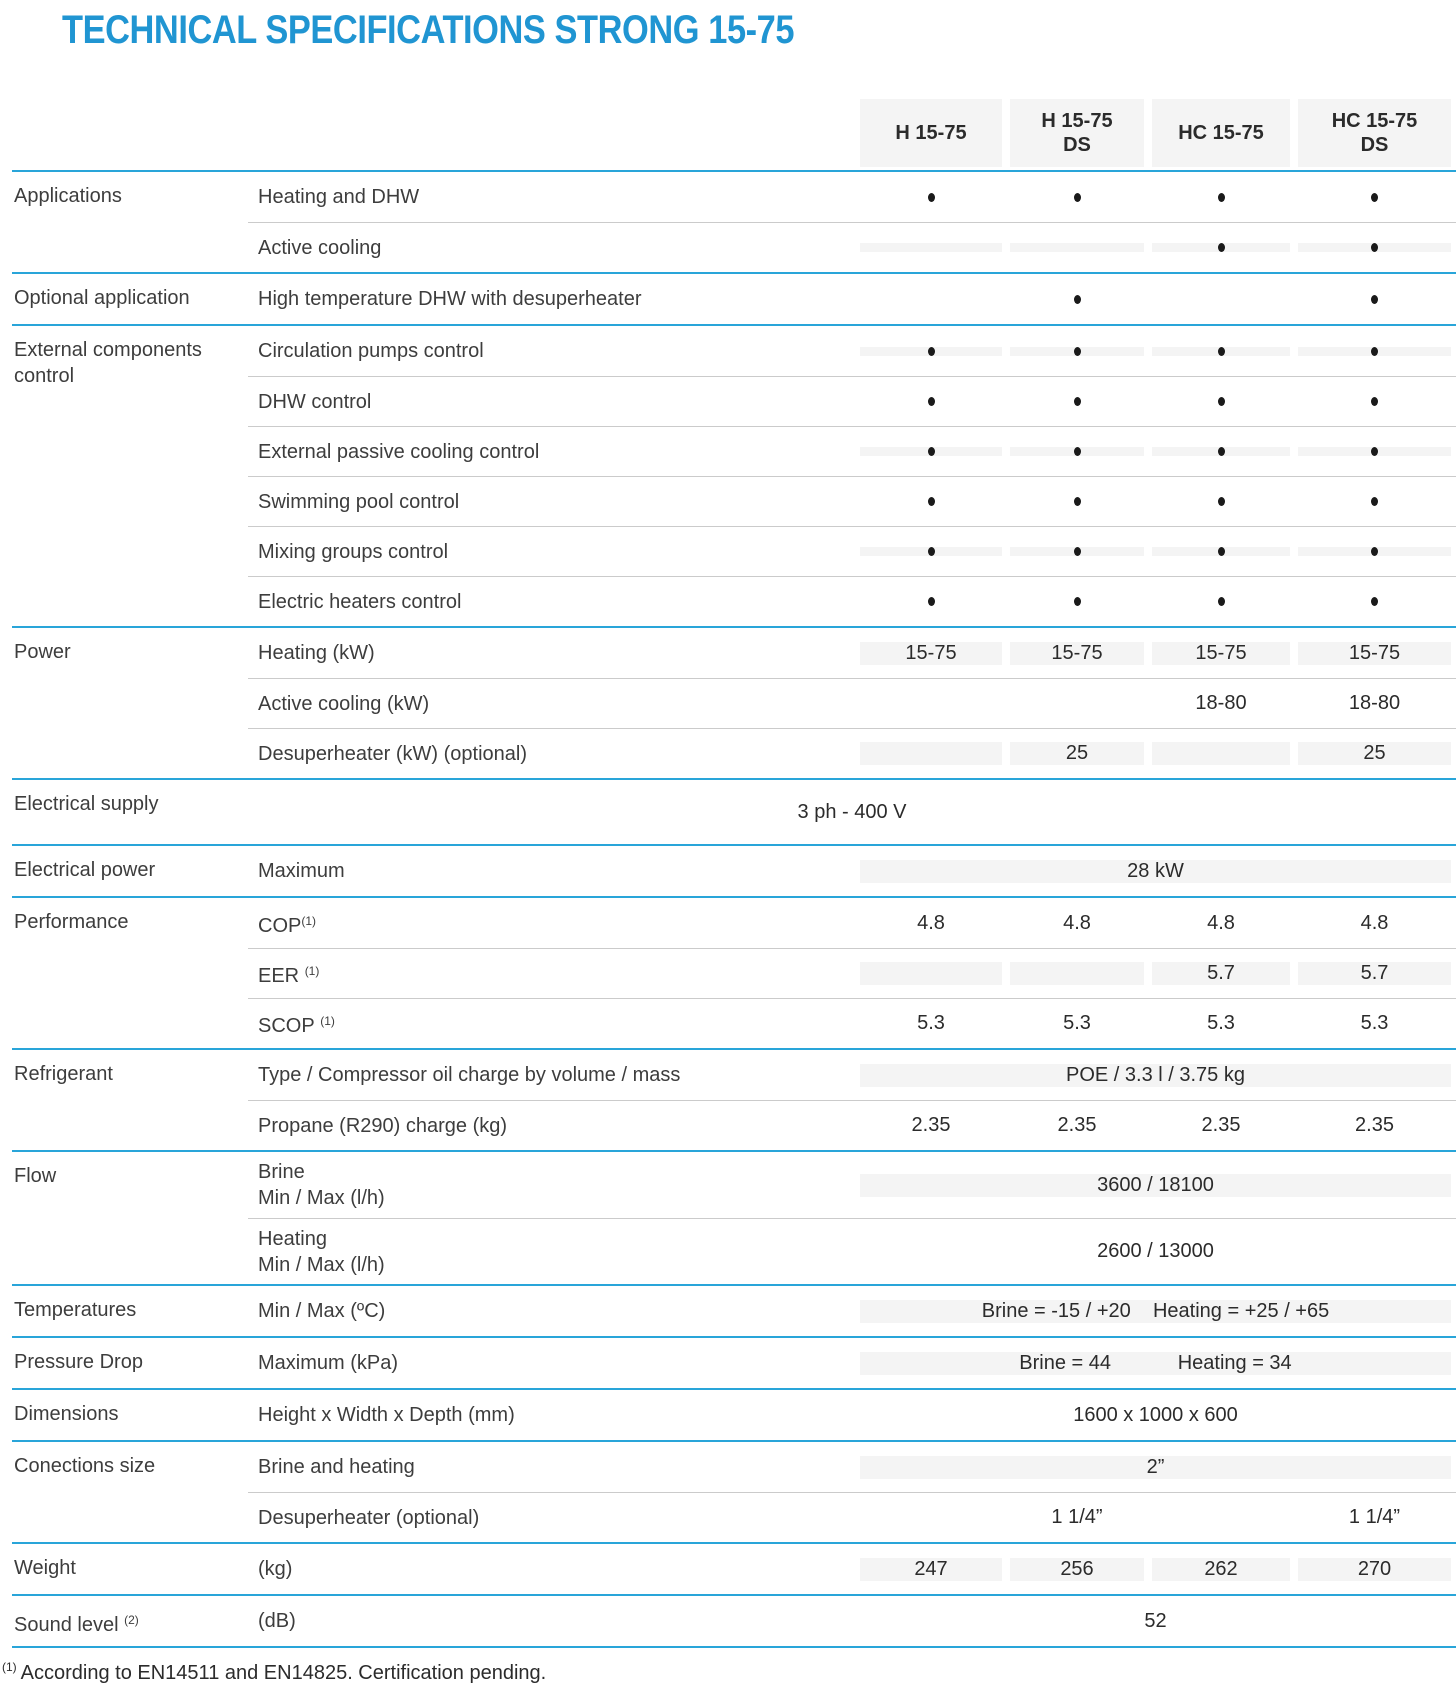 The image size is (1456, 1685). Describe the element at coordinates (328, 1363) in the screenshot. I see `row-label: Maximum (kPa)` at that location.